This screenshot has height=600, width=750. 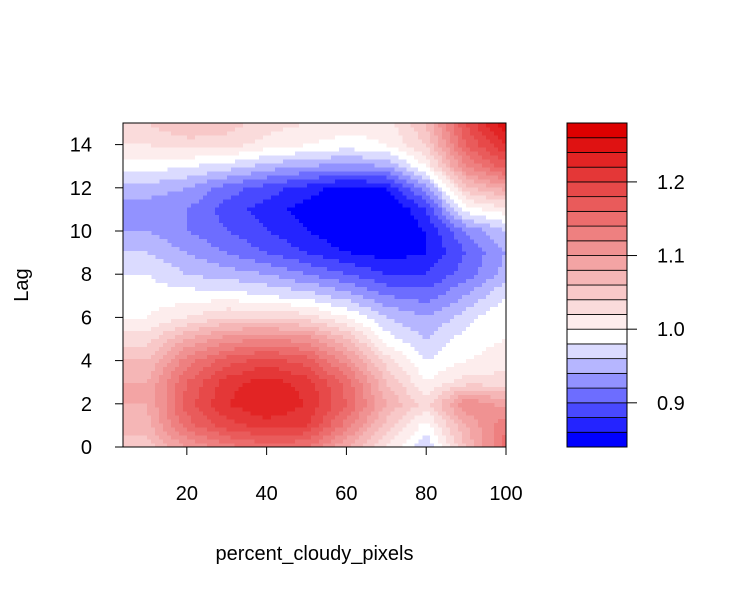 I want to click on colorbar-outline, so click(x=597, y=285).